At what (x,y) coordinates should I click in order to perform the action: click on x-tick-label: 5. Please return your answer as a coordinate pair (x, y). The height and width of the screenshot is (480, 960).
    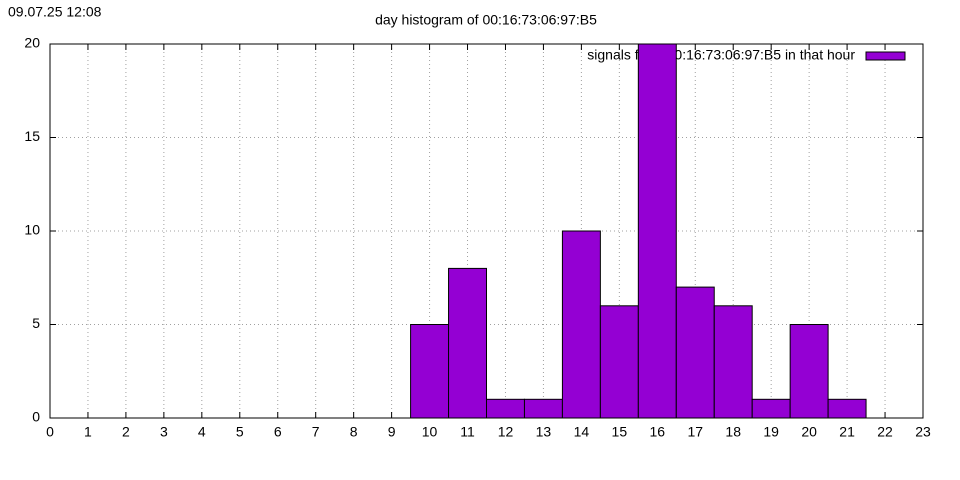
    Looking at the image, I should click on (240, 432).